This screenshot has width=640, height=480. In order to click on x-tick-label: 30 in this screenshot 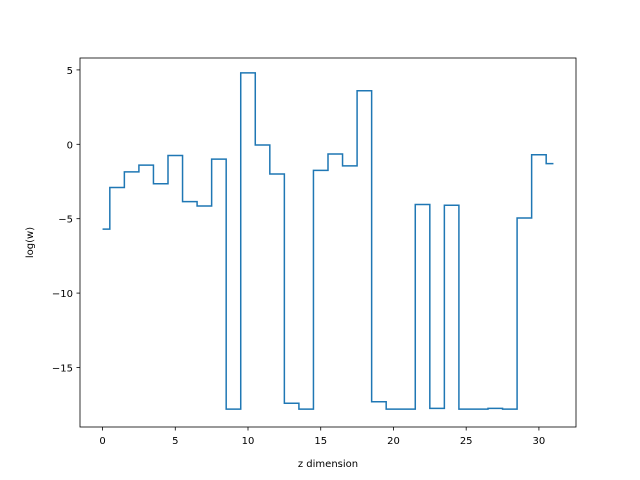, I will do `click(539, 441)`.